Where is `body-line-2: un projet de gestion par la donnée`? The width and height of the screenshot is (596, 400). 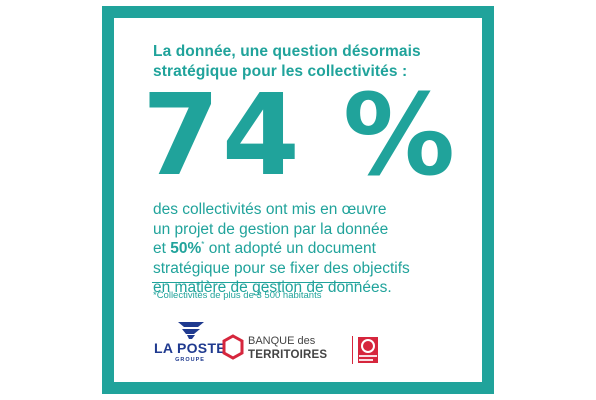
body-line-2: un projet de gestion par la donnée is located at coordinates (271, 229).